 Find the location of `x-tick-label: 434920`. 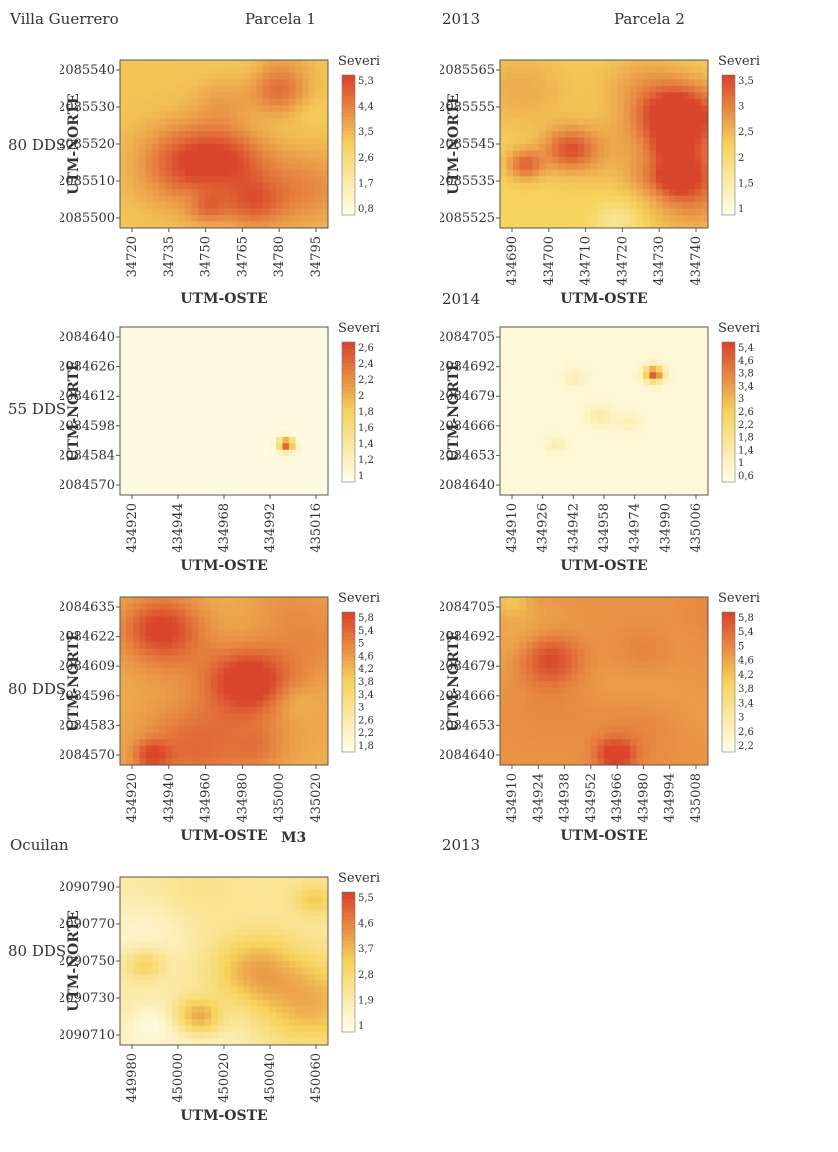

x-tick-label: 434920 is located at coordinates (132, 798).